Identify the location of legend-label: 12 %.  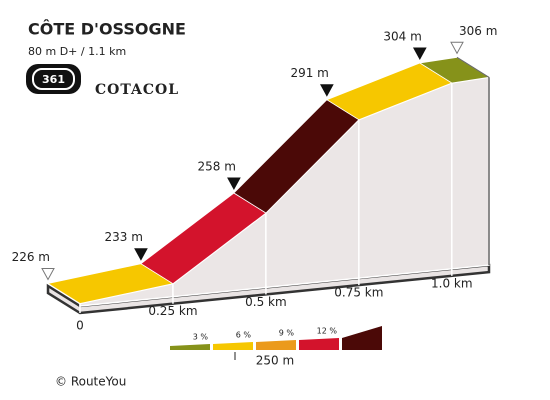
(327, 331).